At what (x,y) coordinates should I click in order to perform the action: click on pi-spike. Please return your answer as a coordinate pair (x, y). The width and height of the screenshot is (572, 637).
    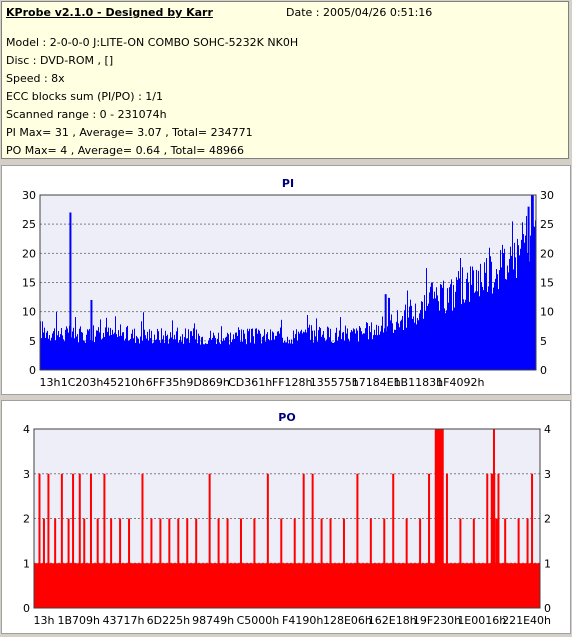
    Looking at the image, I should click on (385, 332).